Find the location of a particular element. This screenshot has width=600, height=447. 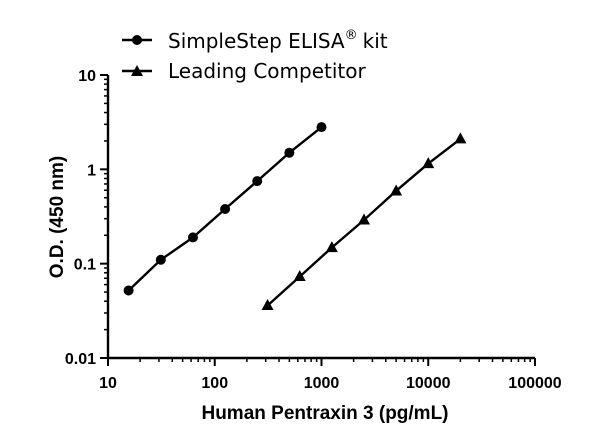

y-axis-title: O.D. (450 nm) is located at coordinates (57, 217).